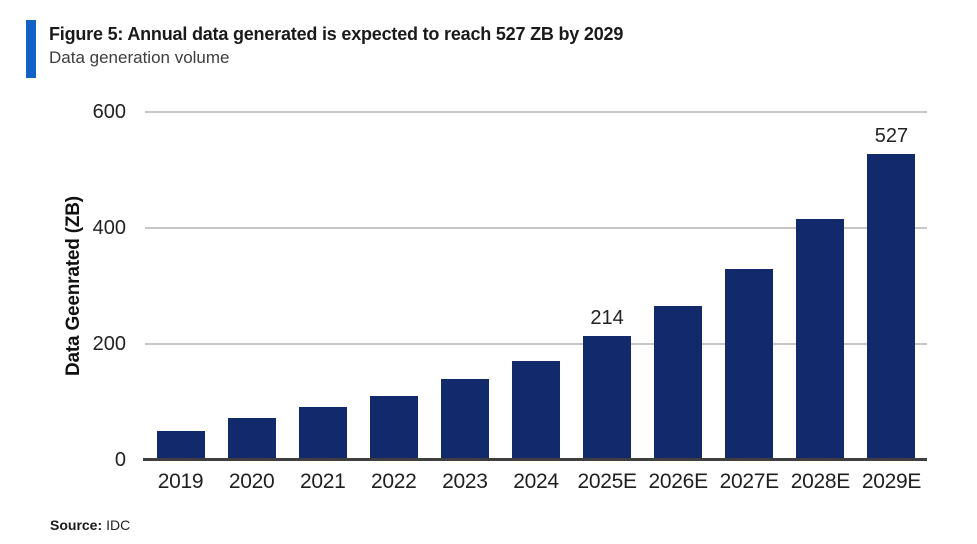  I want to click on source-value: IDC, so click(118, 525).